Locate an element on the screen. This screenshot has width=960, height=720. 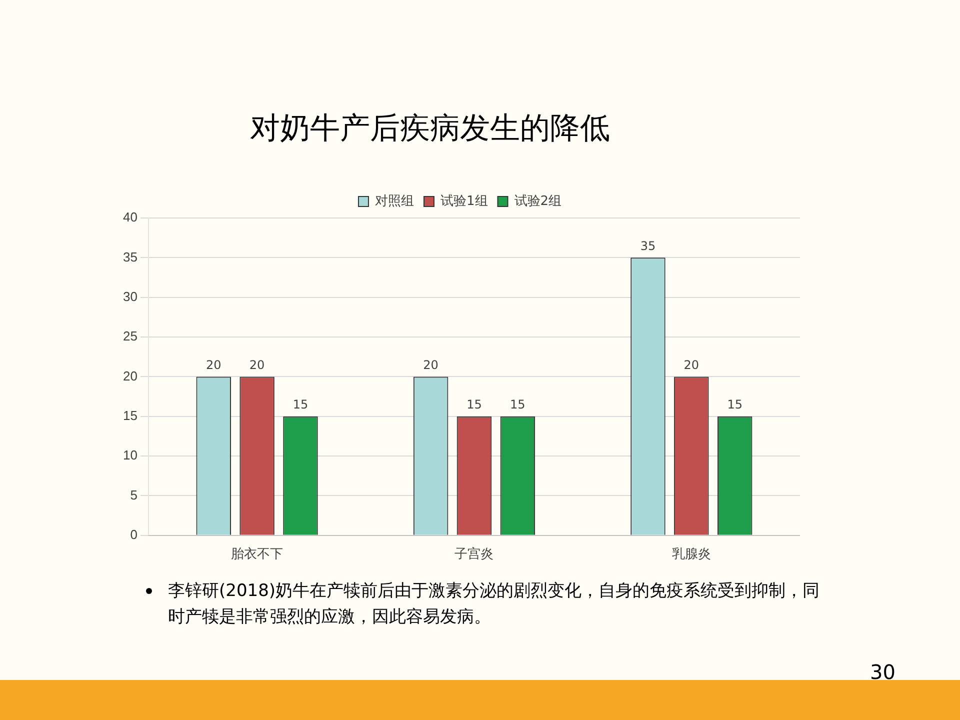
text: 30 is located at coordinates (883, 672).